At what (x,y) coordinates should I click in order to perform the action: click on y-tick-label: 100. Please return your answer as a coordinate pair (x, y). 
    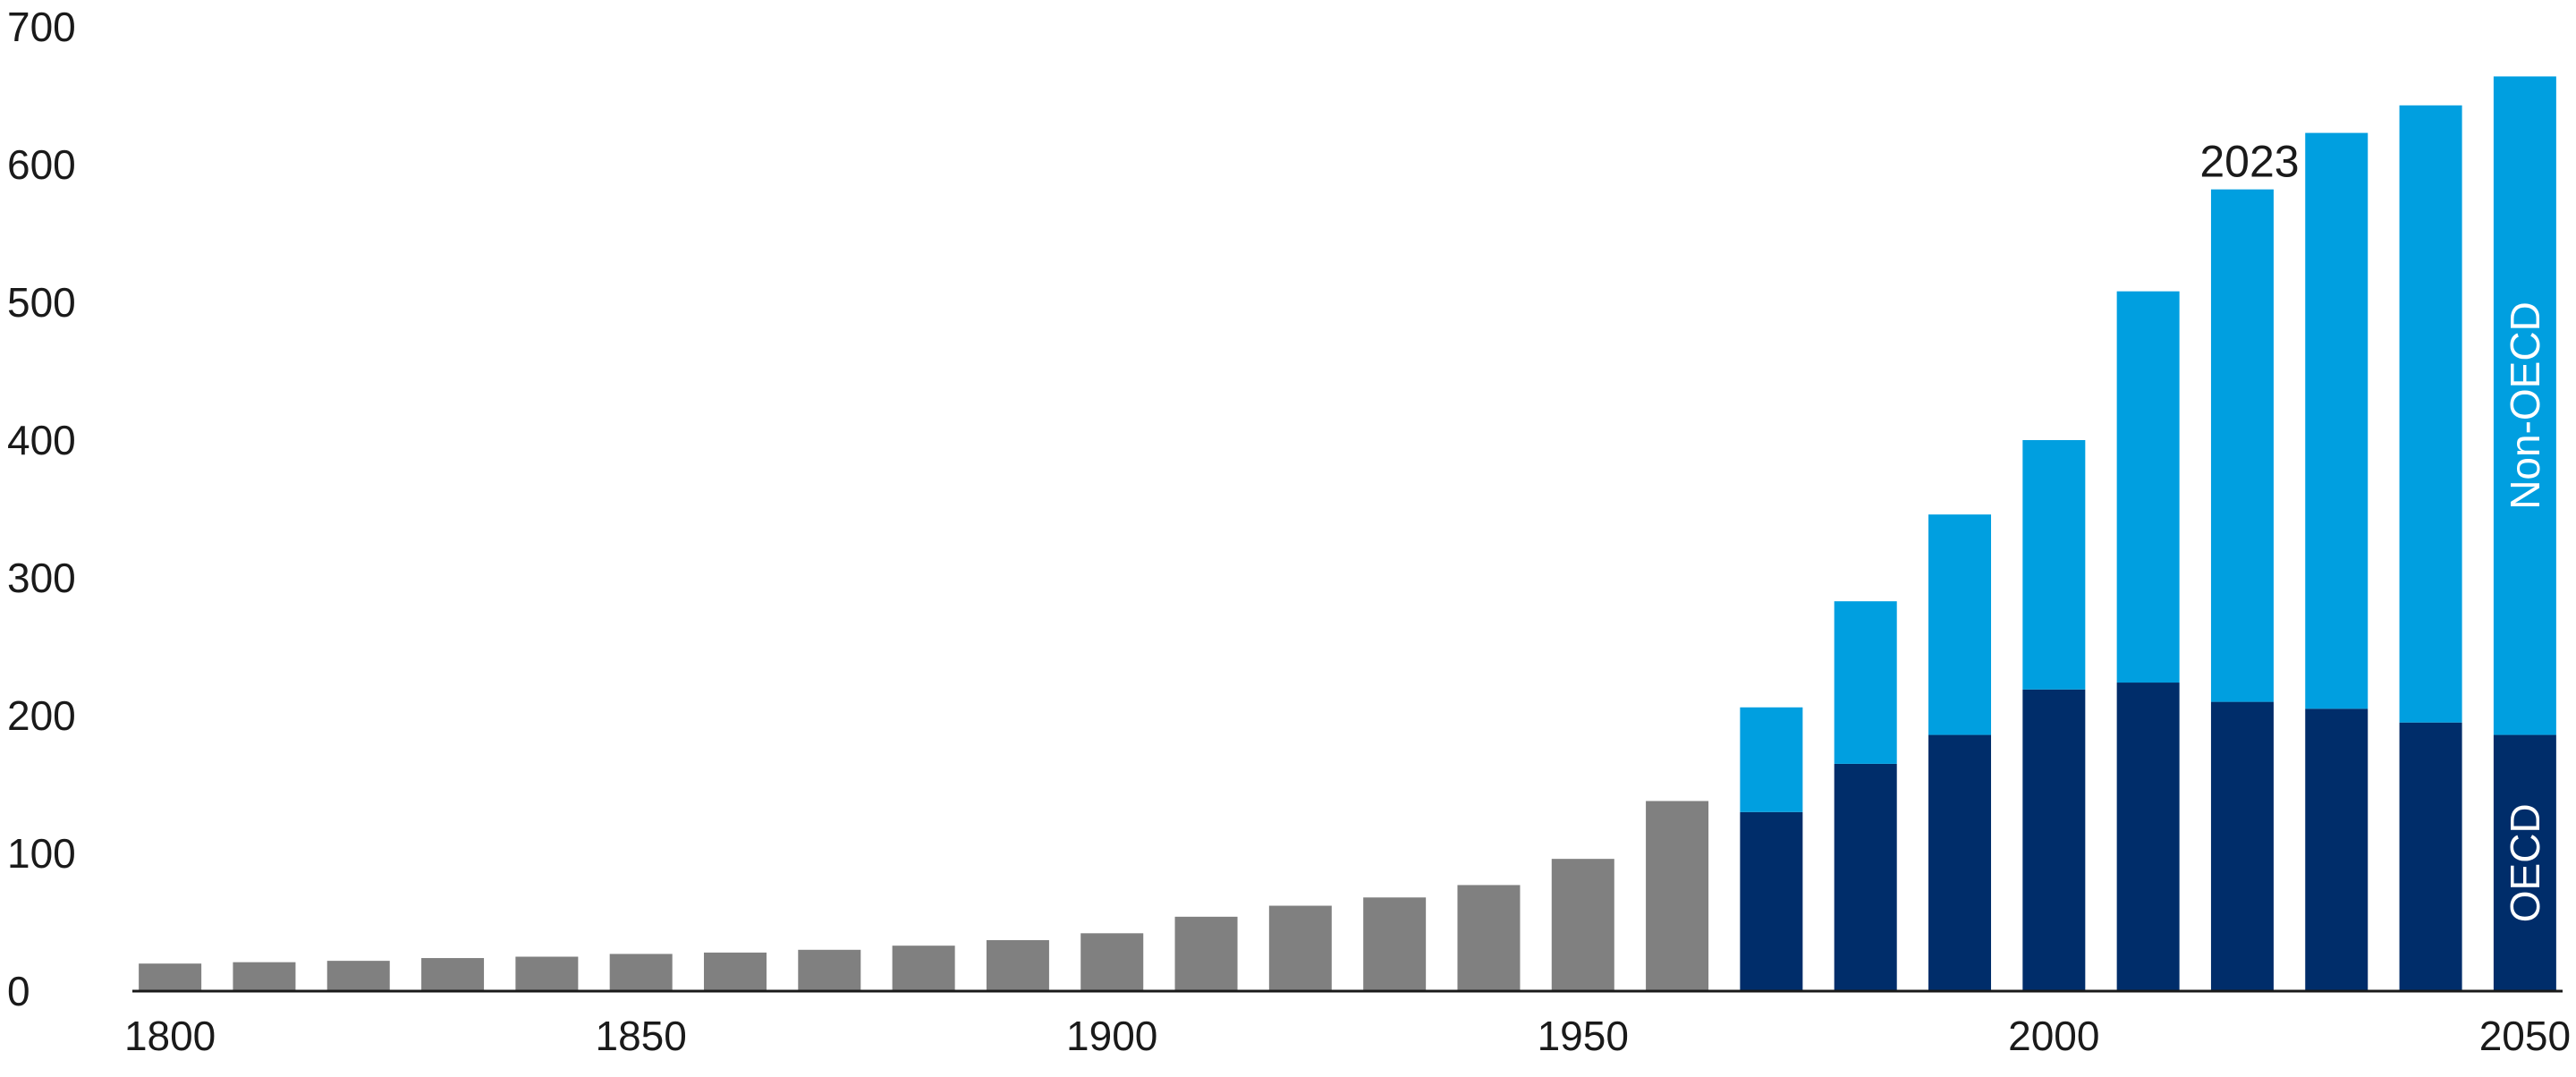
    Looking at the image, I should click on (41, 853).